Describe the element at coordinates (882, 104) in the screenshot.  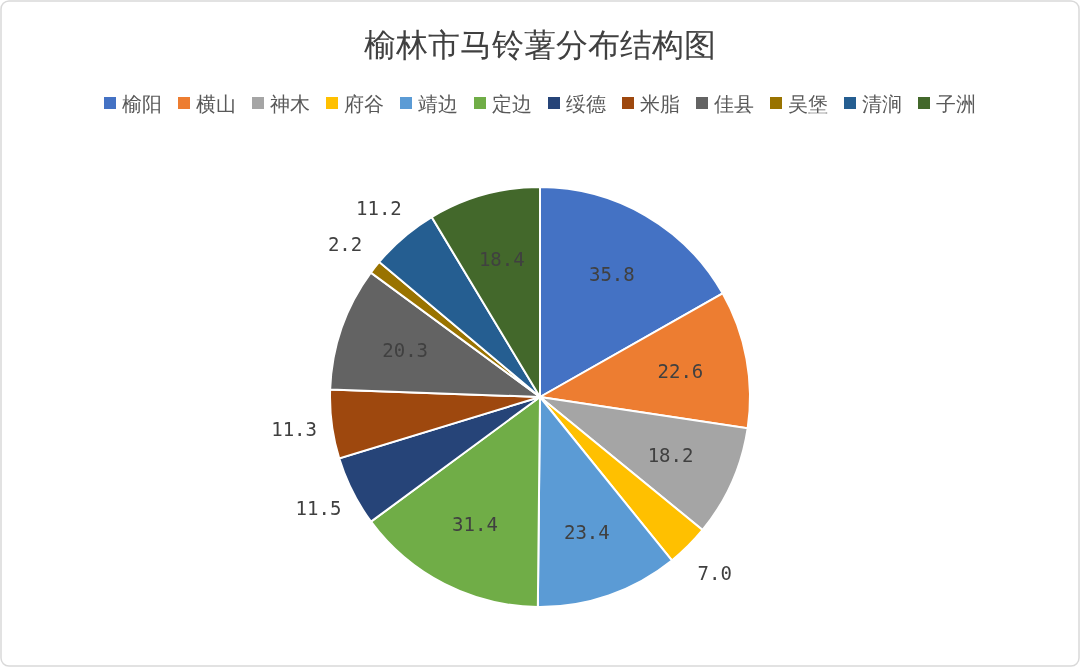
I see `legend-label: 清涧` at that location.